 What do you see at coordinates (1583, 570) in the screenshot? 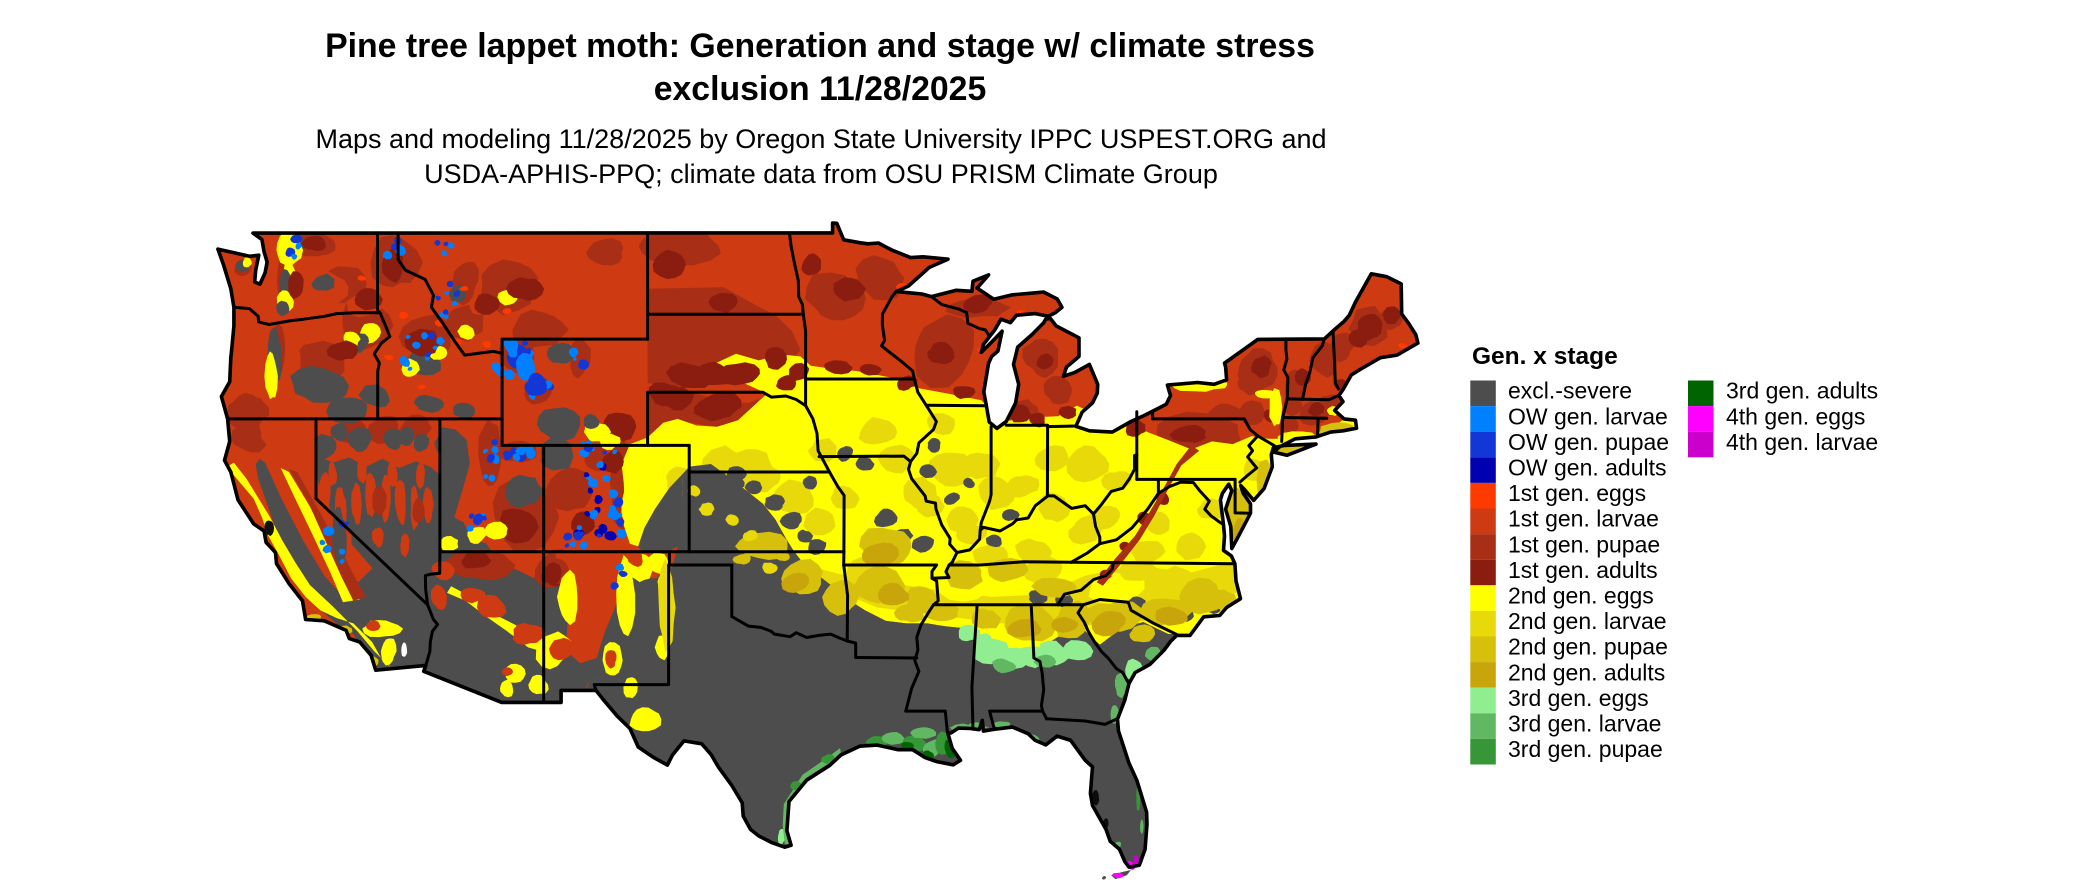
I see `svg-text: 1st gen. adults` at bounding box center [1583, 570].